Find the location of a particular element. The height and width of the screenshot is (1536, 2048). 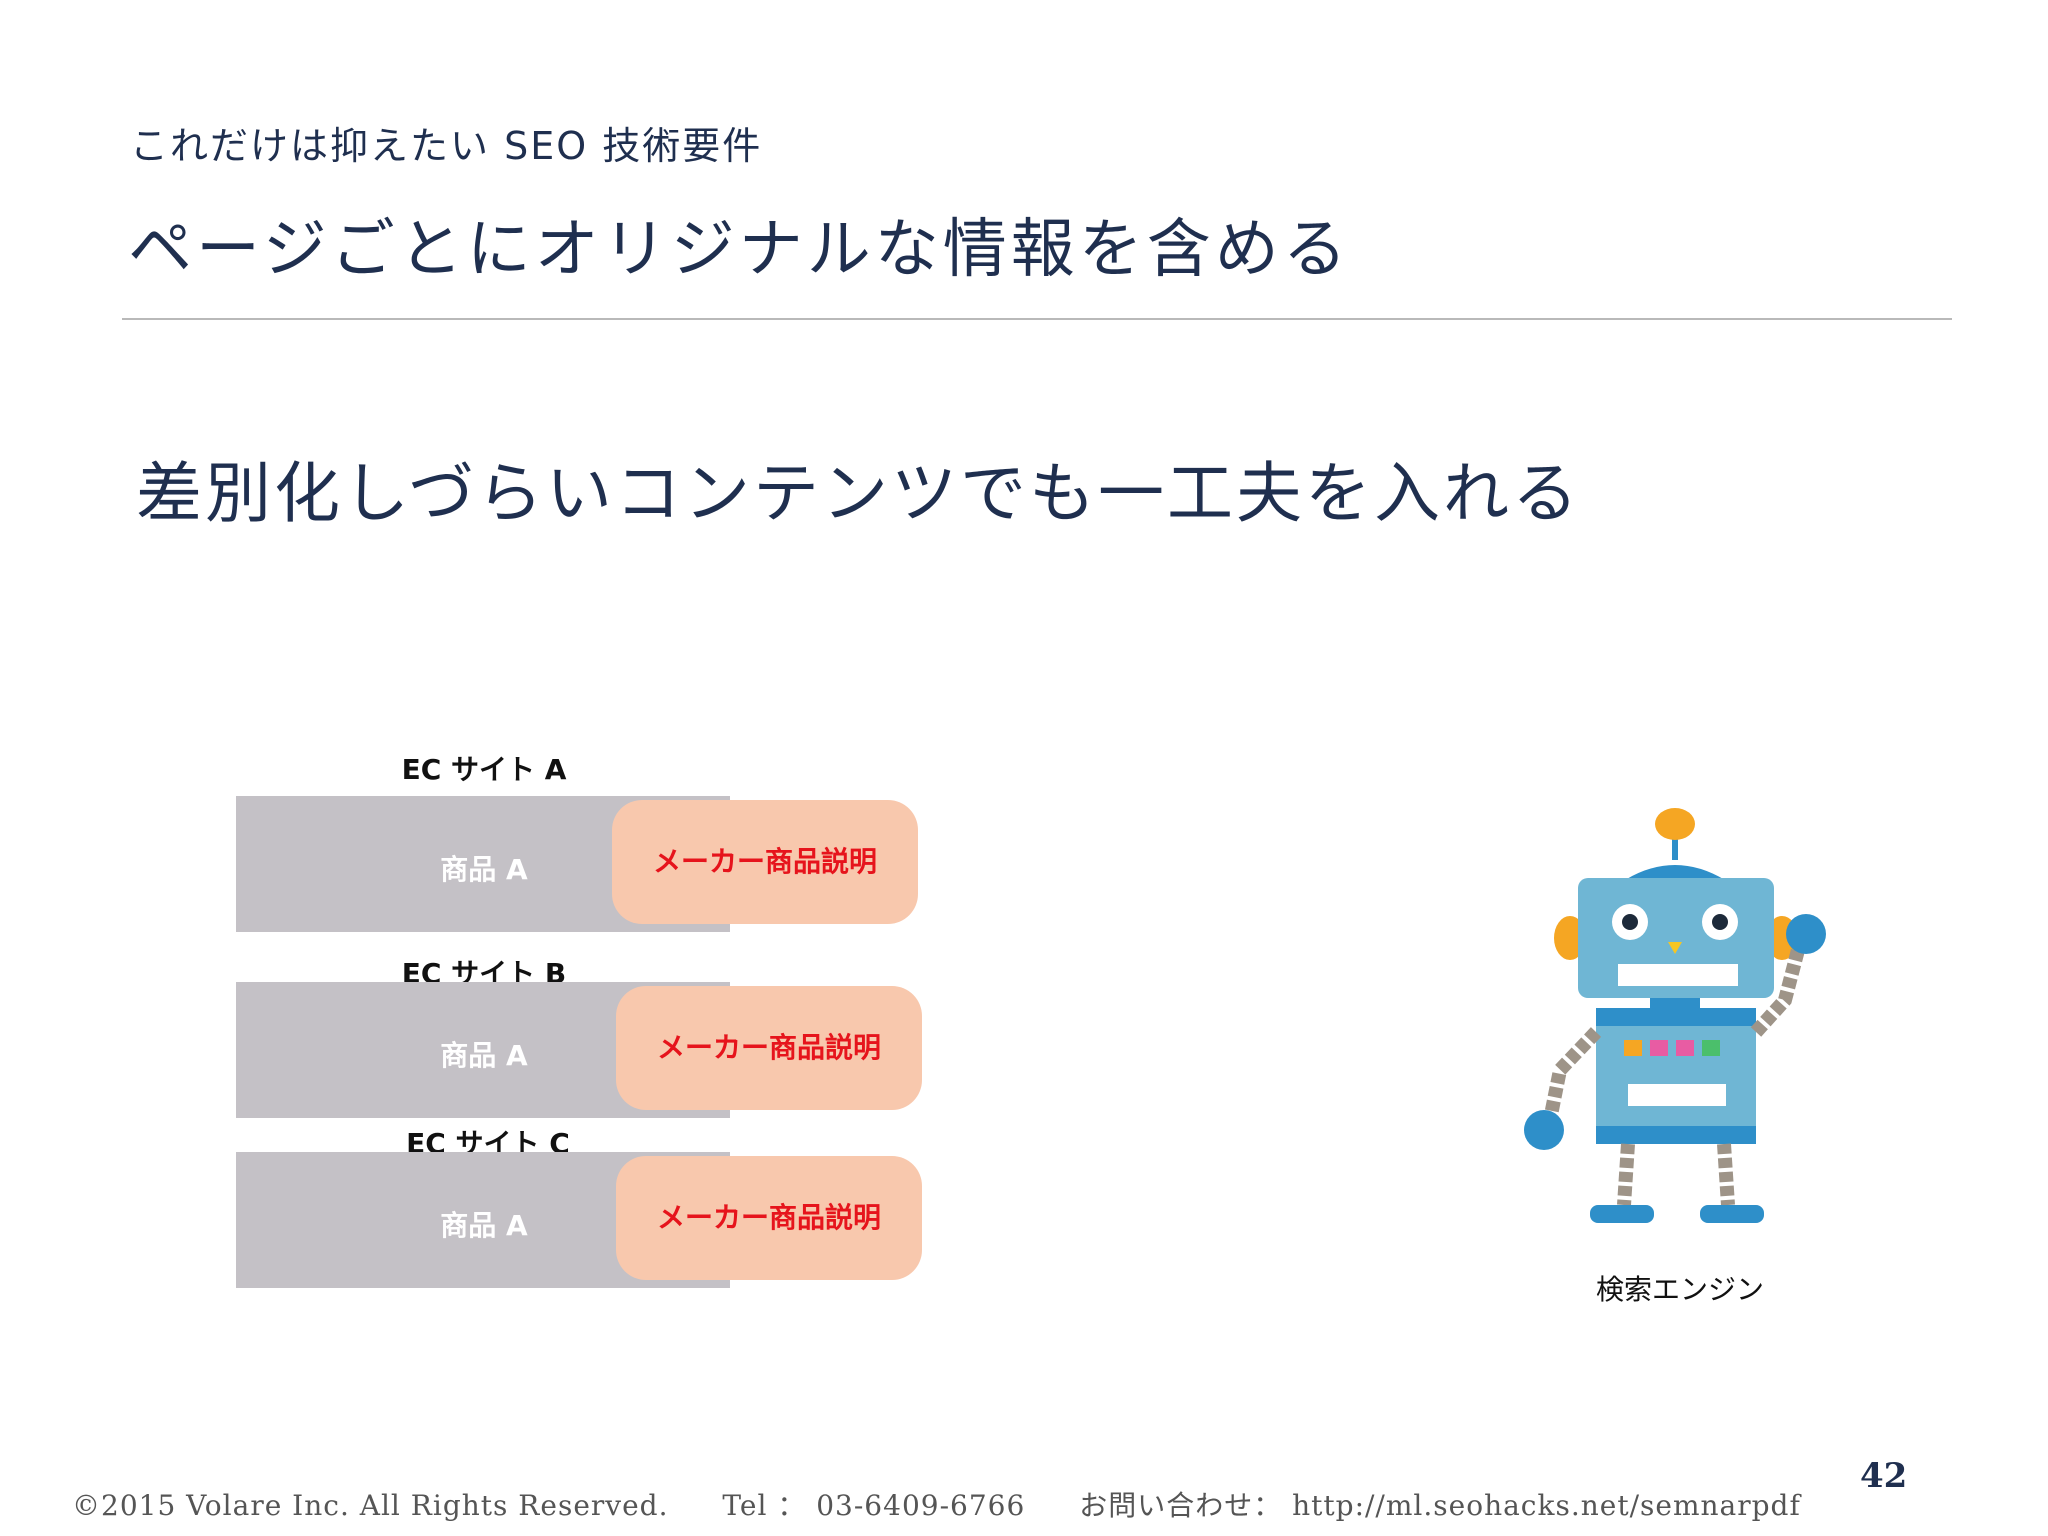

robot-illustration is located at coordinates (1675, 1015).